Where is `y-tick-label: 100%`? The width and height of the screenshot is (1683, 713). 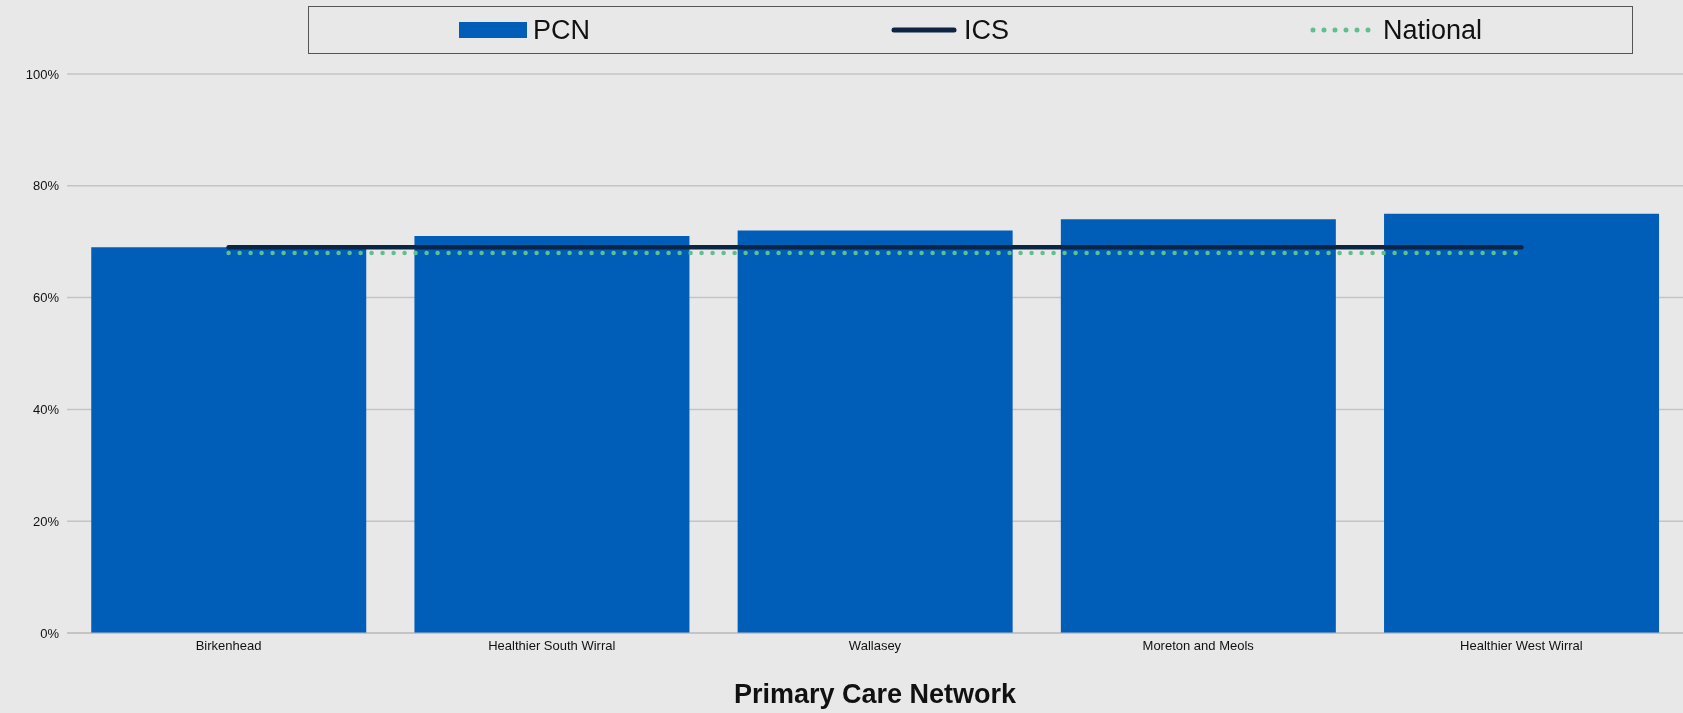 y-tick-label: 100% is located at coordinates (42, 74).